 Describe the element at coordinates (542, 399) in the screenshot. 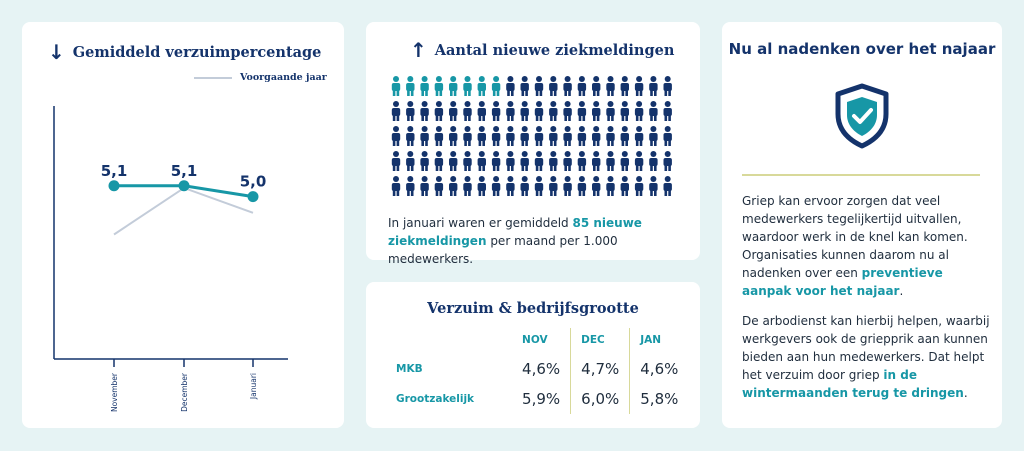

I see `table-row: Grootzakelijk 5,9% 6,0% 5,8%` at that location.